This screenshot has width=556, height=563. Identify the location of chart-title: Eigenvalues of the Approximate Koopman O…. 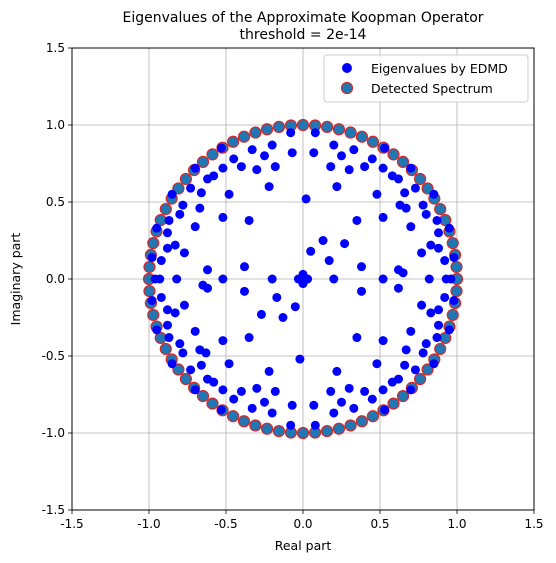
(302, 18).